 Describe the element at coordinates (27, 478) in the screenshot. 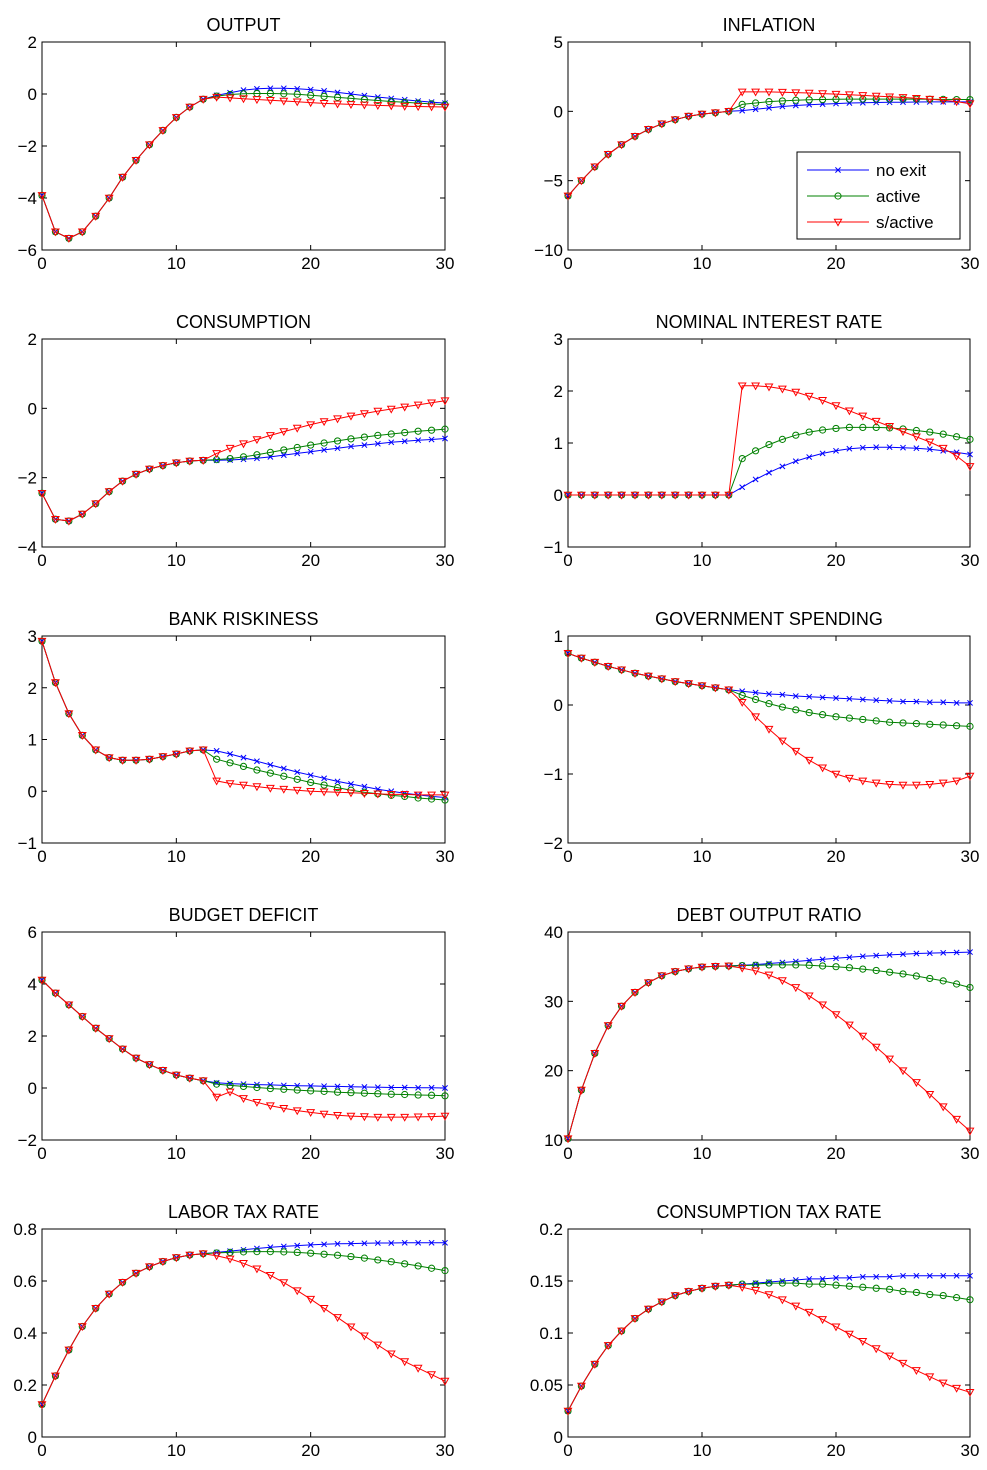

I see `y-tick-label: −2` at that location.